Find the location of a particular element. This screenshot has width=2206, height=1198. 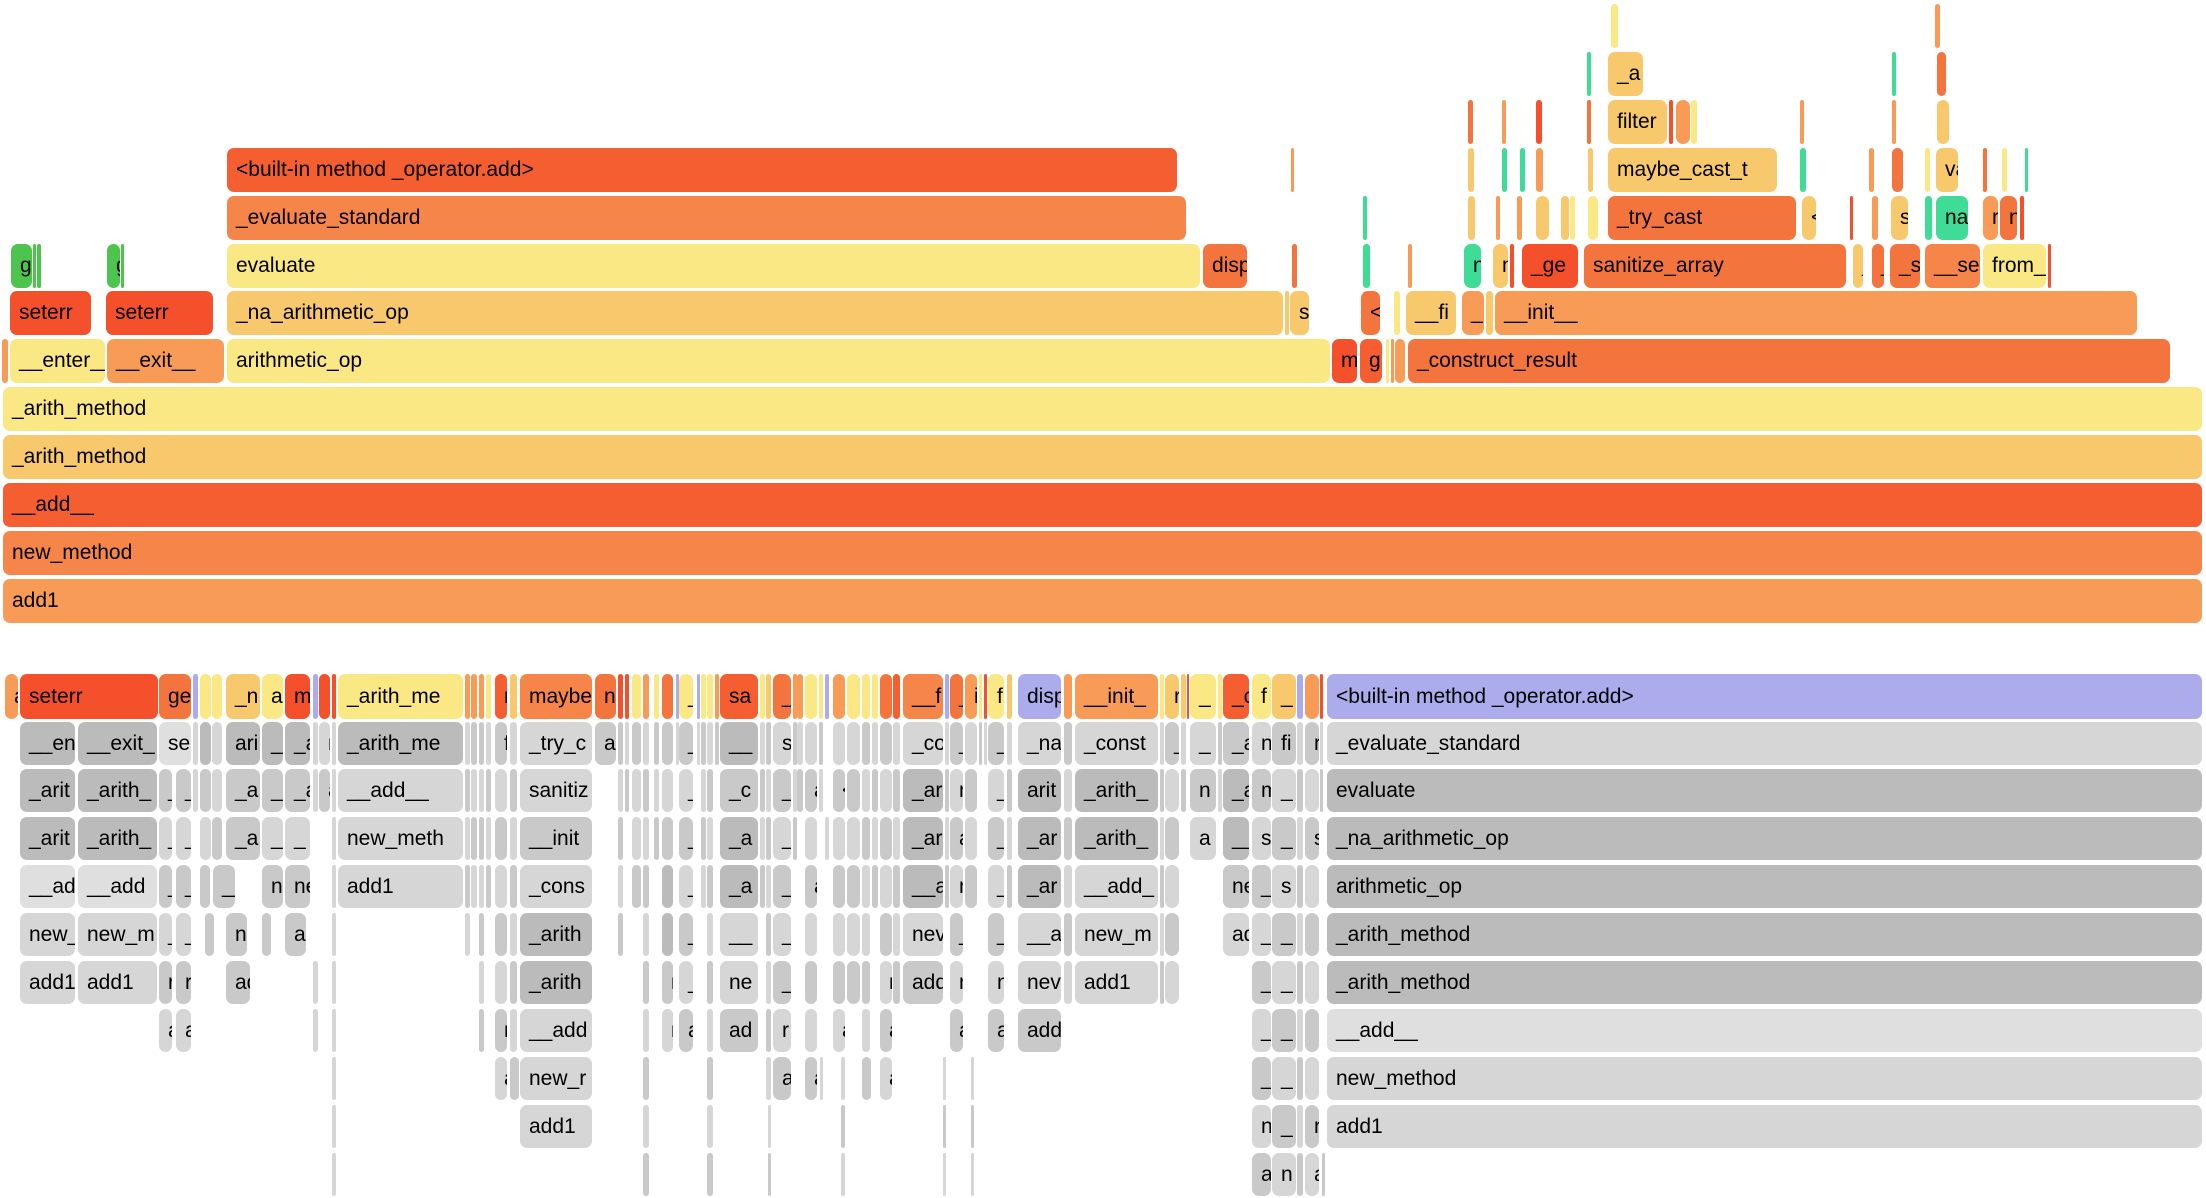

frame-v: v is located at coordinates (636, 696).